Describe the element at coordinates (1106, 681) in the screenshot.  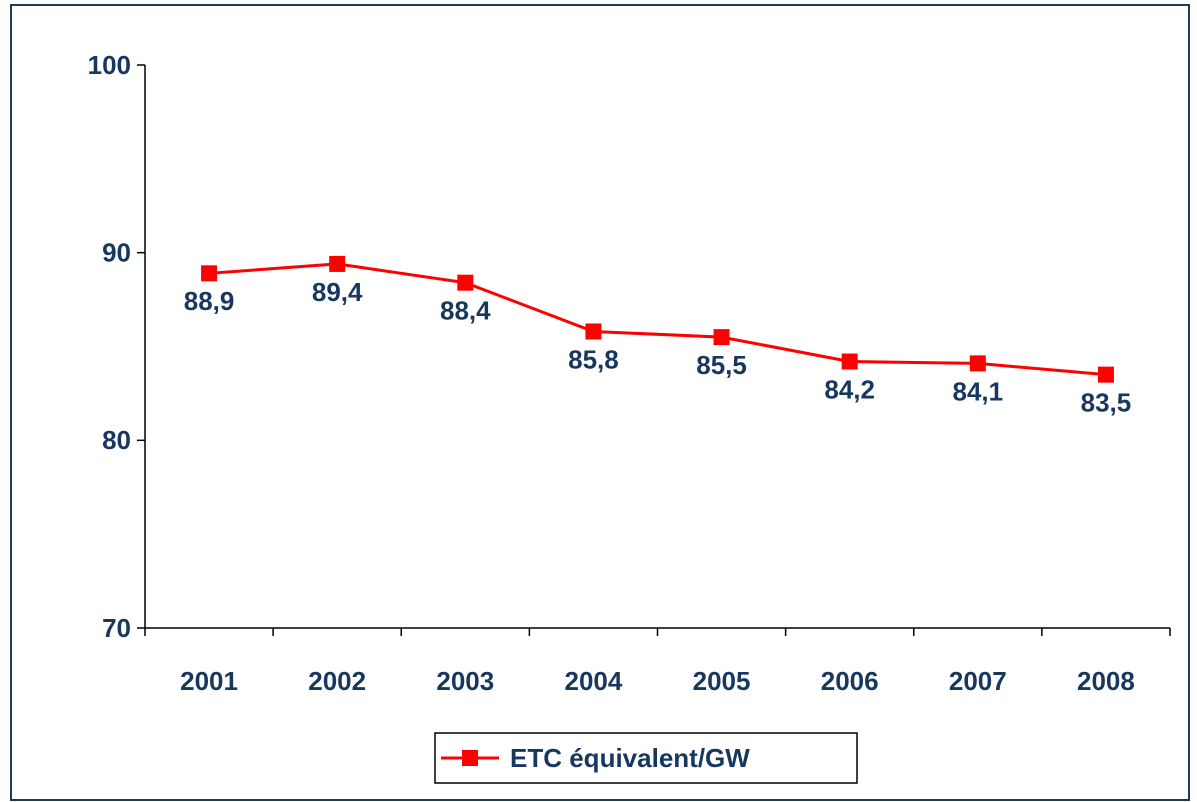
I see `x-tick-label: 2008` at that location.